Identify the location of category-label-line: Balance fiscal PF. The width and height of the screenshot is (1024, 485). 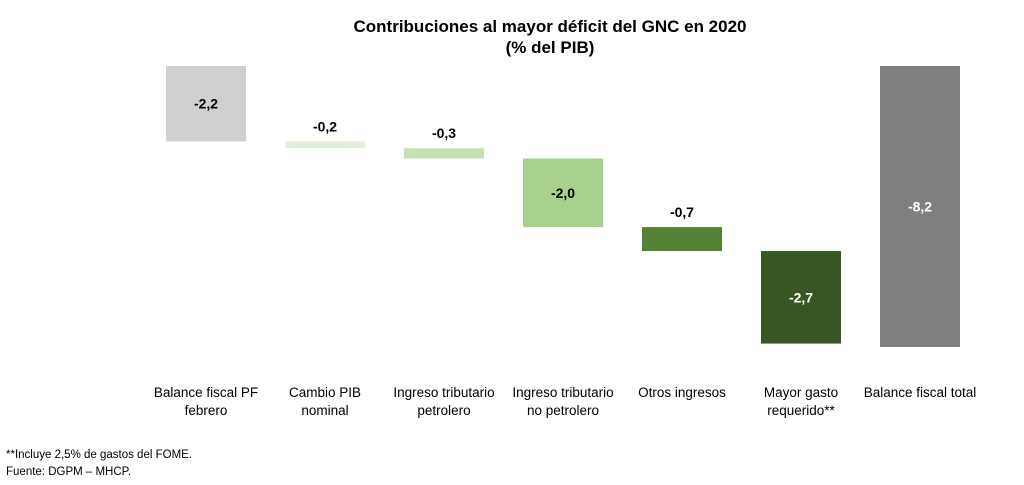
(206, 392).